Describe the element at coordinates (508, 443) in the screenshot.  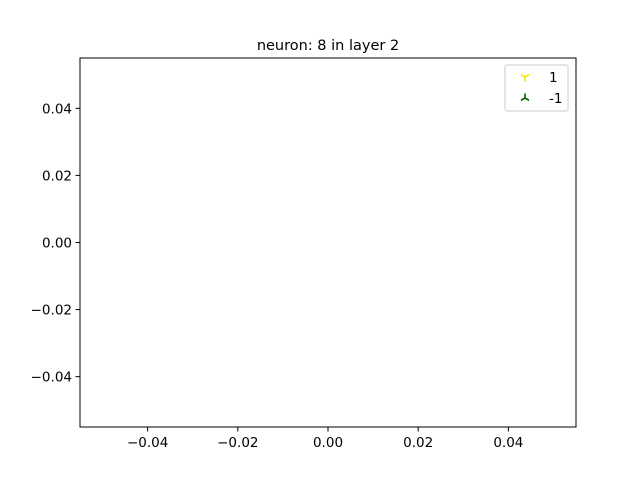
I see `x-tick-label: 0.04` at that location.